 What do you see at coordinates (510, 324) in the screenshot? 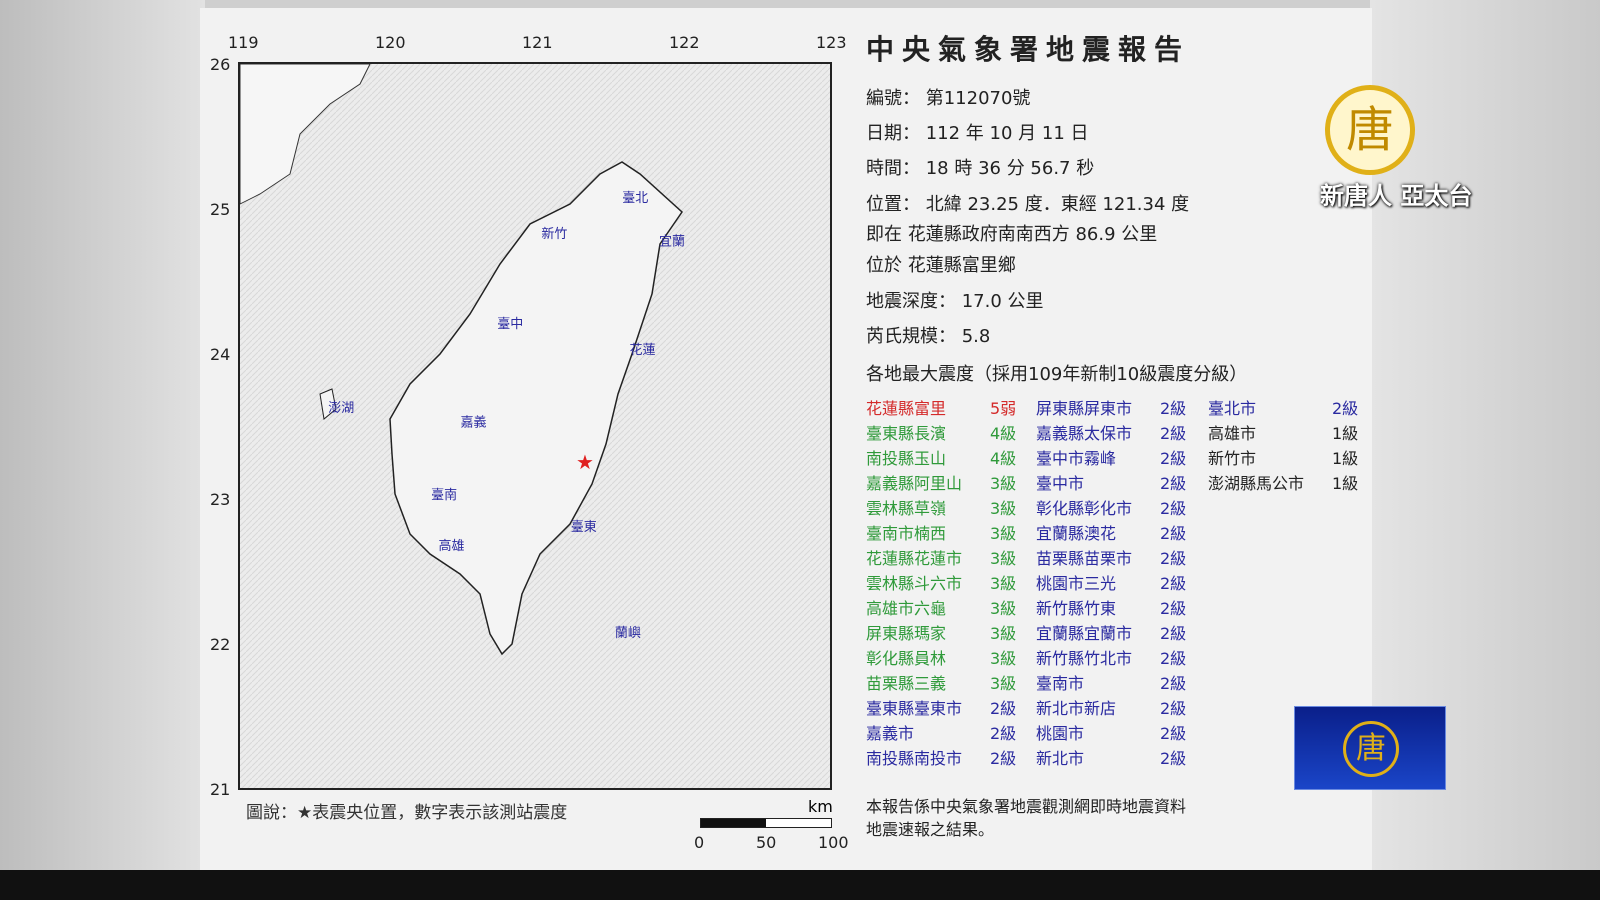
I see `city-label: 臺中` at bounding box center [510, 324].